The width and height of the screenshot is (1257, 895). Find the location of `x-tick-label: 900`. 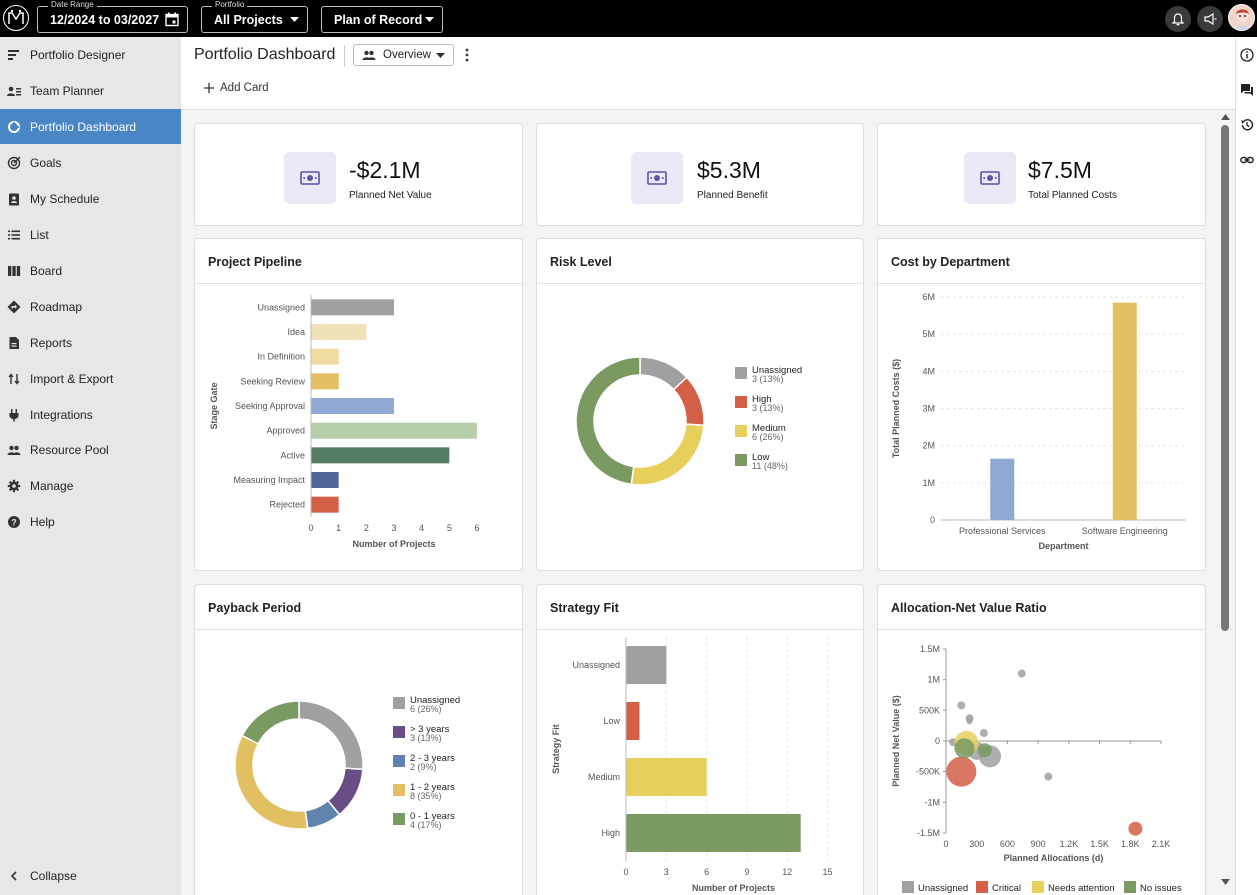

x-tick-label: 900 is located at coordinates (1038, 844).